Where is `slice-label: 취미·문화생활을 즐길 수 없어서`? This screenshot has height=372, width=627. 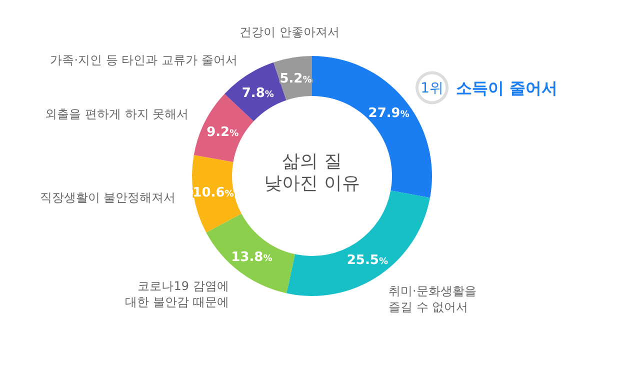 slice-label: 취미·문화생활을 즐길 수 없어서 is located at coordinates (432, 299).